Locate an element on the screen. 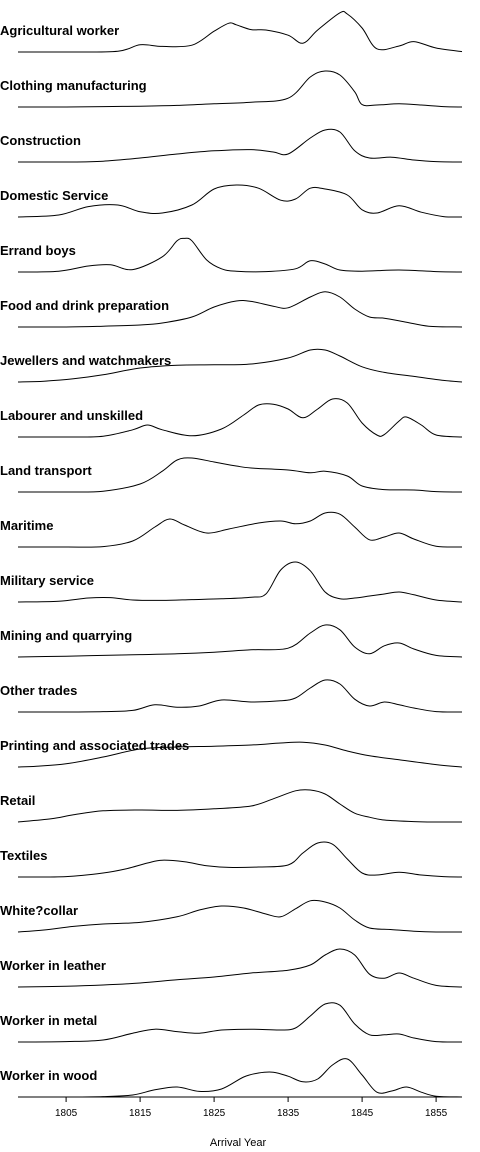 The image size is (480, 1152). ridge-worker-in-metal is located at coordinates (240, 1022).